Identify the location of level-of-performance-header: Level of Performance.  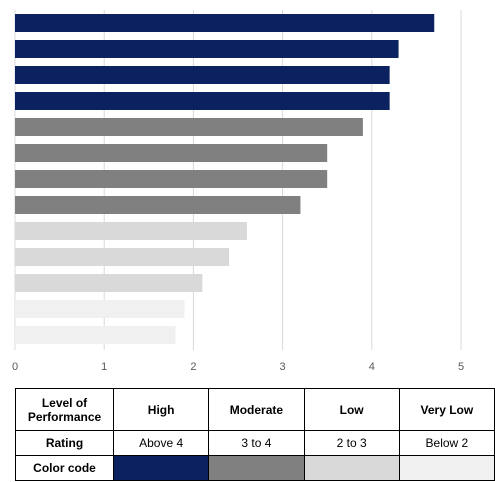
(64, 409).